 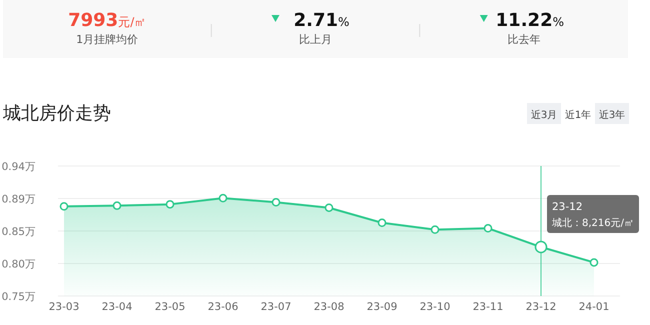 I want to click on x-tick-label: 23-04, so click(x=117, y=307).